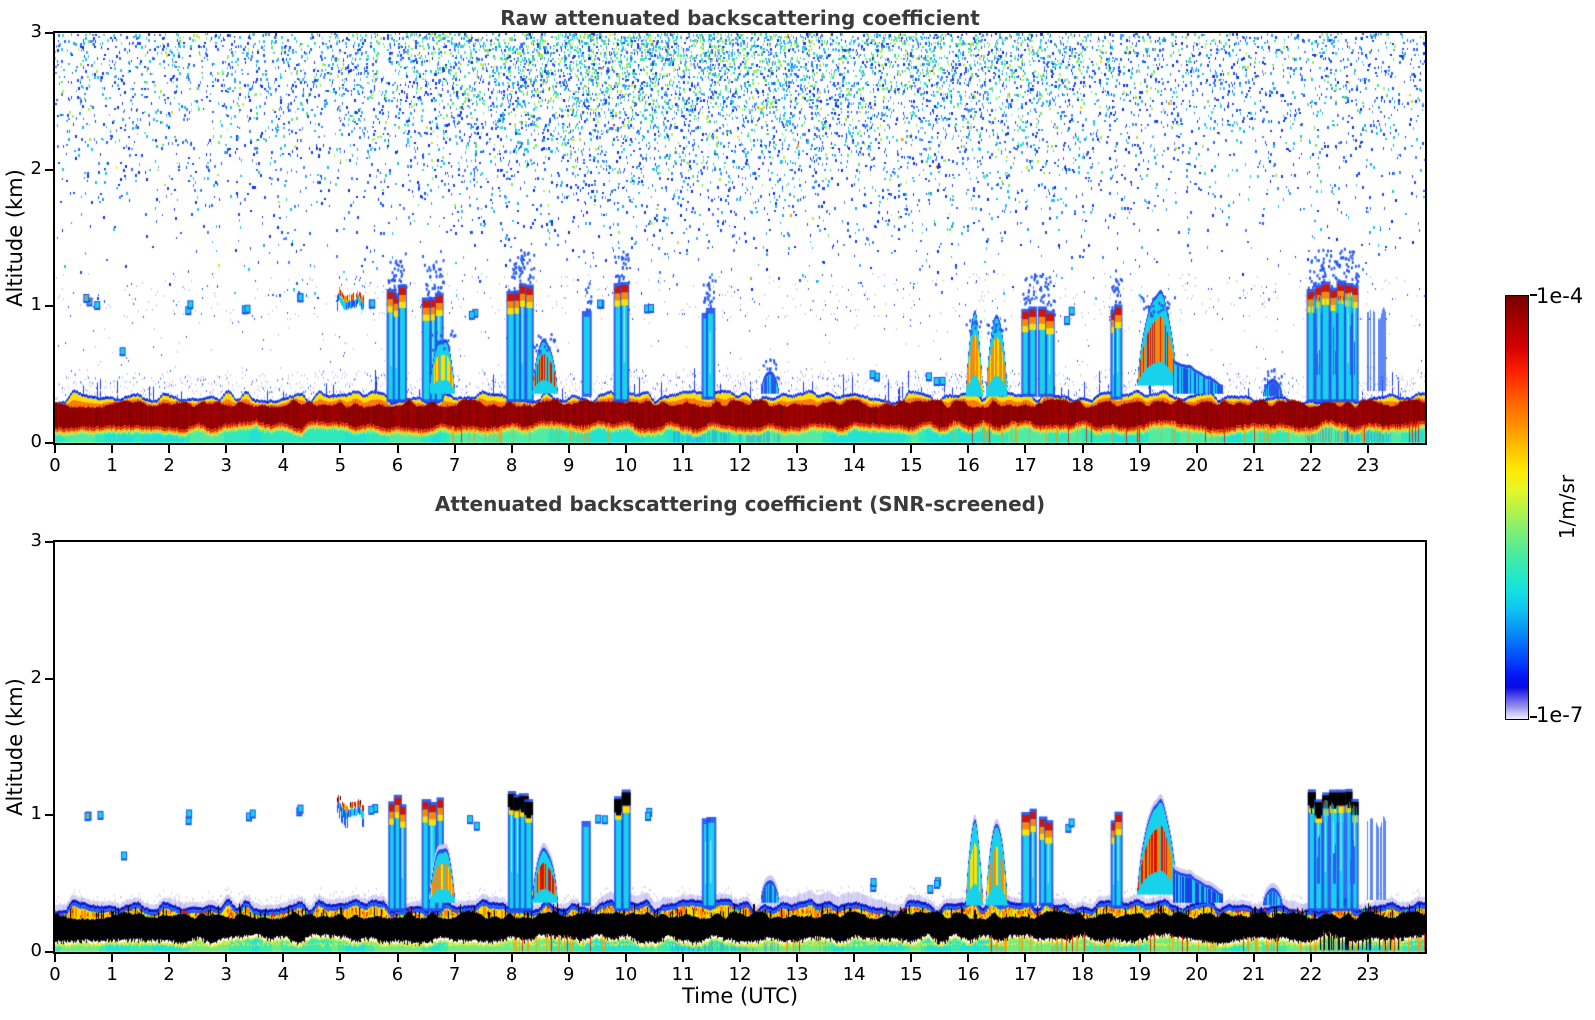  I want to click on x-tick-label: 13, so click(797, 465).